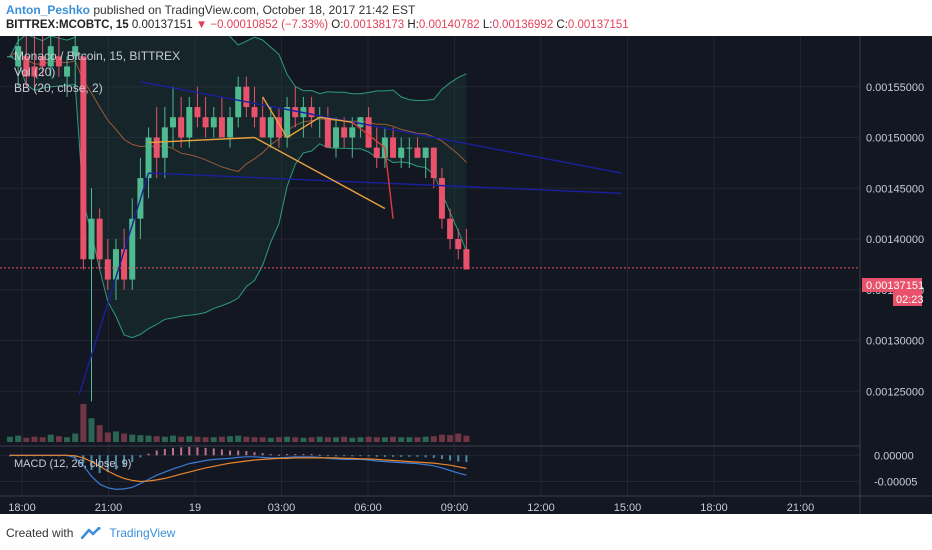  I want to click on price-tick-label: 0.00130000, so click(895, 342).